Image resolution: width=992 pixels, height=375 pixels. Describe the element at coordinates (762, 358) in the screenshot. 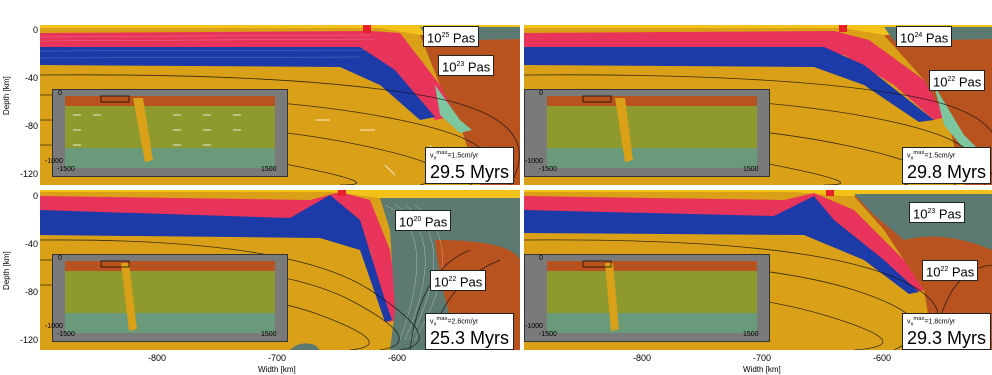

I see `x-tick-700-right: -700` at that location.